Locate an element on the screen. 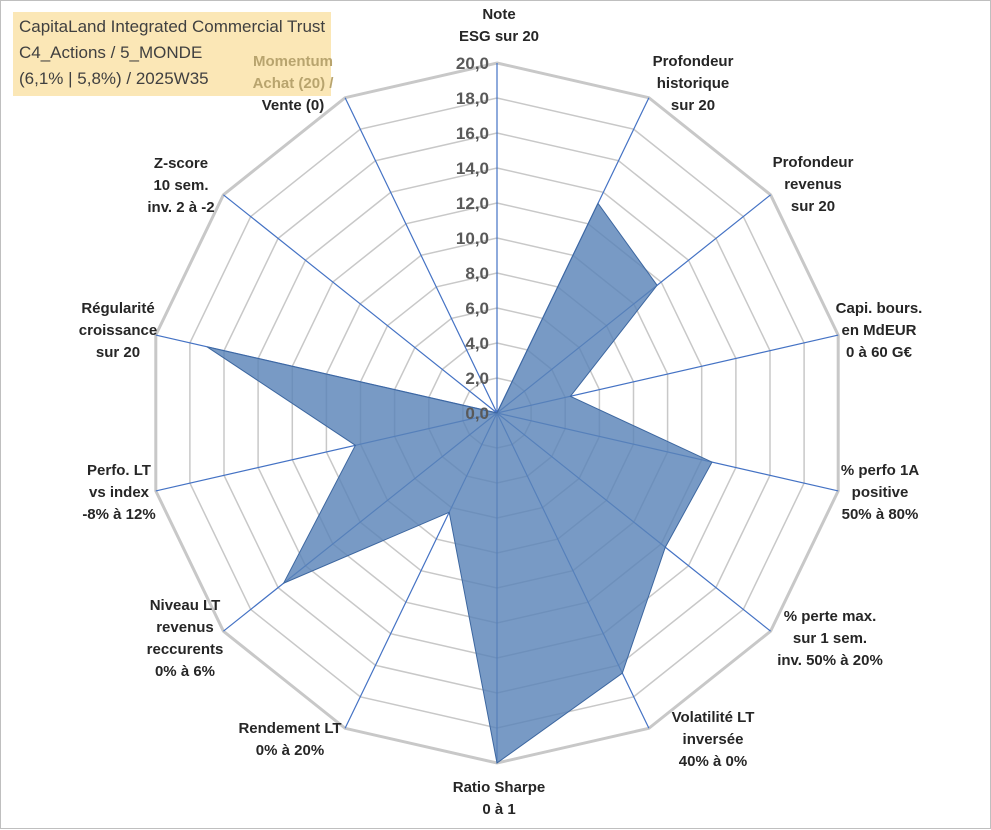 The width and height of the screenshot is (991, 830). radial-tick-label: 0,0 is located at coordinates (477, 413).